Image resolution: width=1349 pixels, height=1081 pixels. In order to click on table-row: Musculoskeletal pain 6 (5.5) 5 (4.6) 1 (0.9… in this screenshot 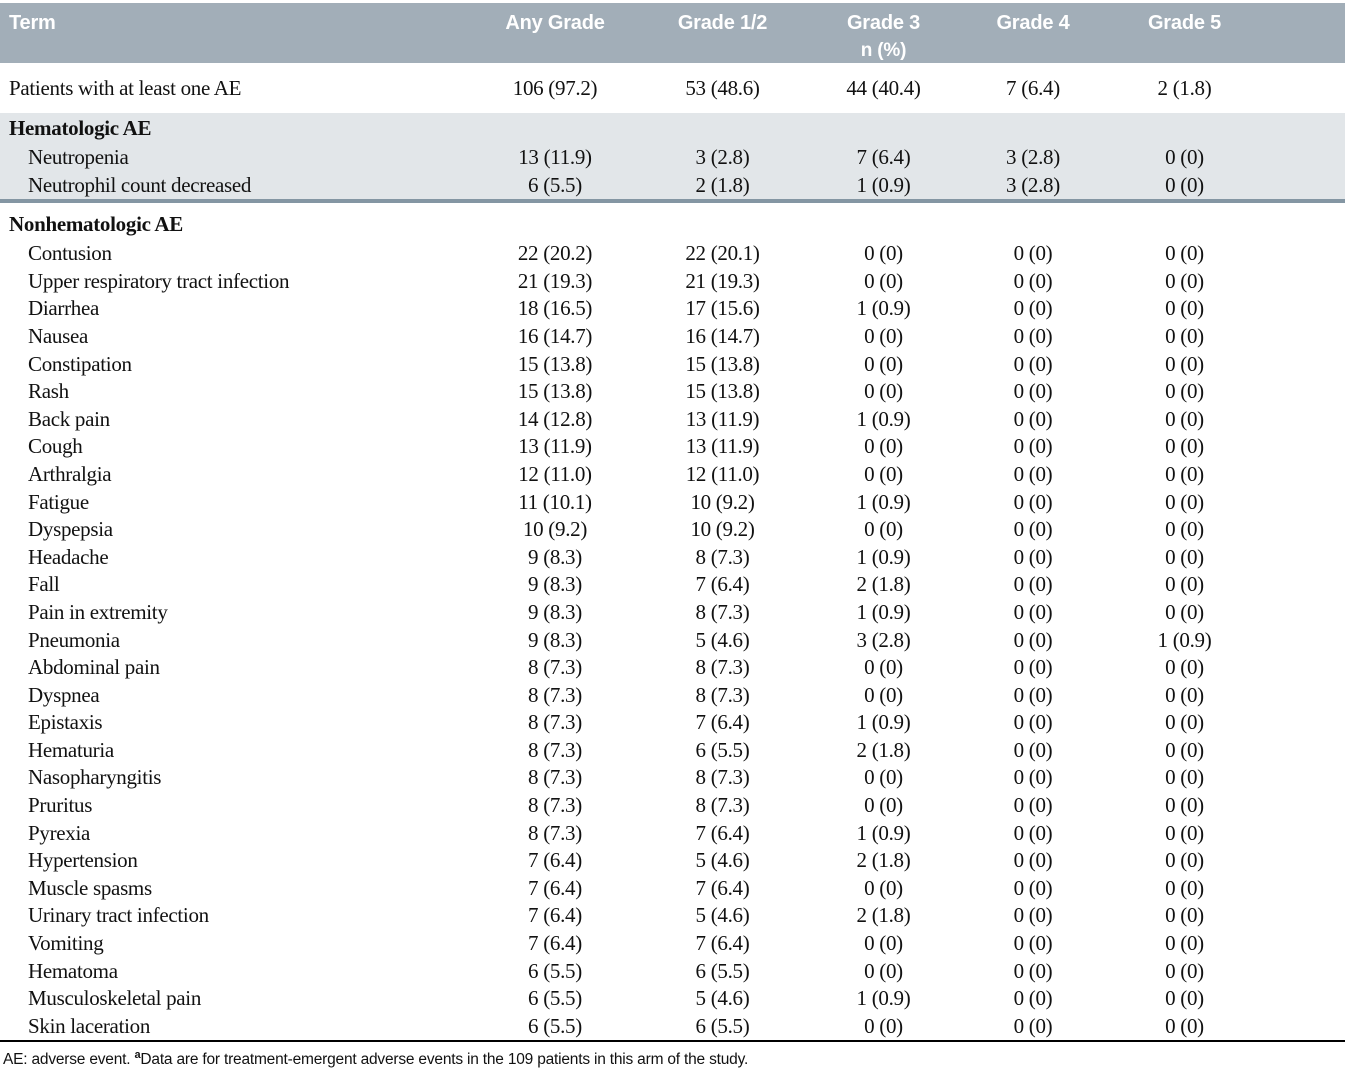, I will do `click(672, 999)`.